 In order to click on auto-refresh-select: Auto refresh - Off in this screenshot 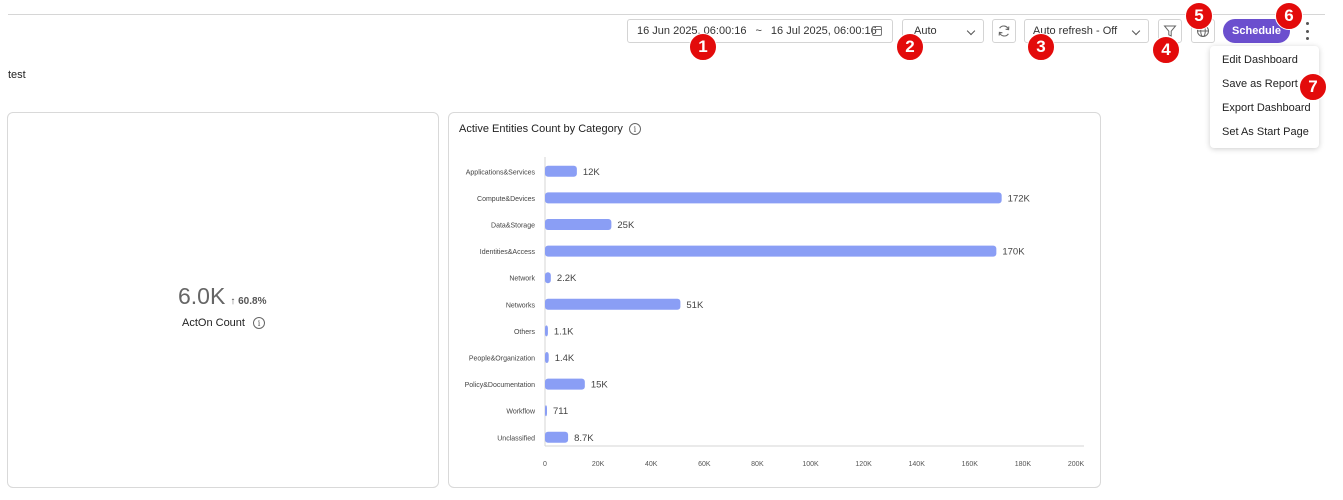, I will do `click(1086, 31)`.